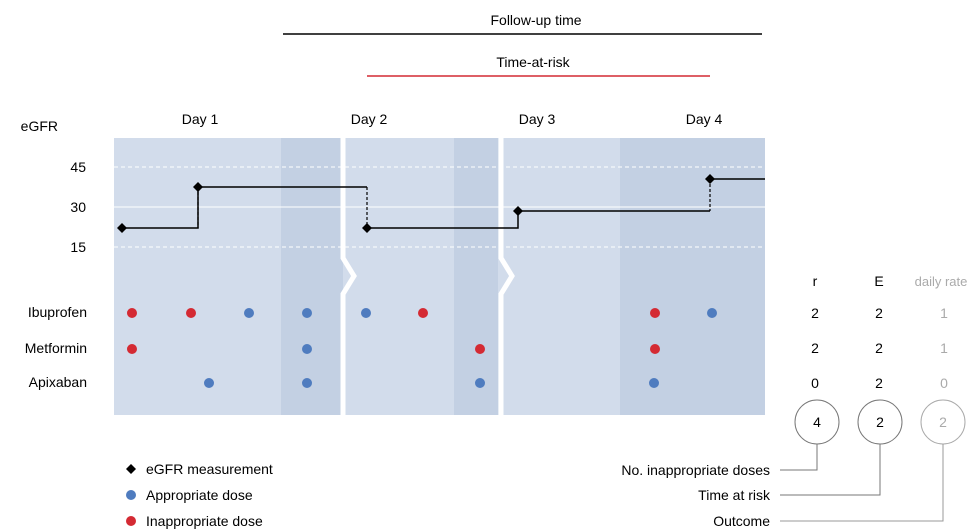  What do you see at coordinates (58, 382) in the screenshot?
I see `drug-label-apixaban: Apixaban` at bounding box center [58, 382].